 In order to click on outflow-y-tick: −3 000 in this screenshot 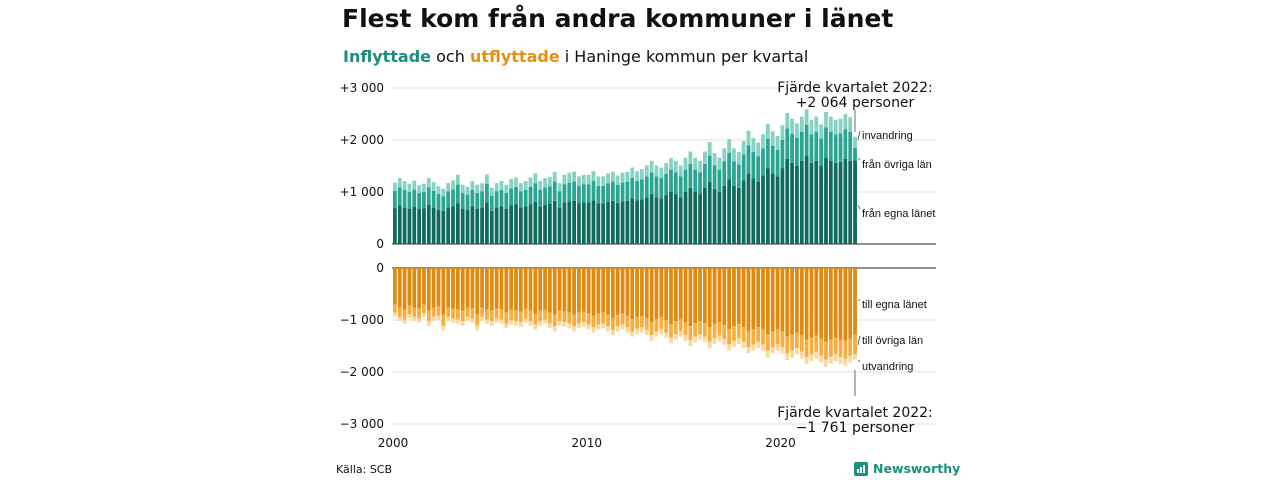, I will do `click(362, 424)`.